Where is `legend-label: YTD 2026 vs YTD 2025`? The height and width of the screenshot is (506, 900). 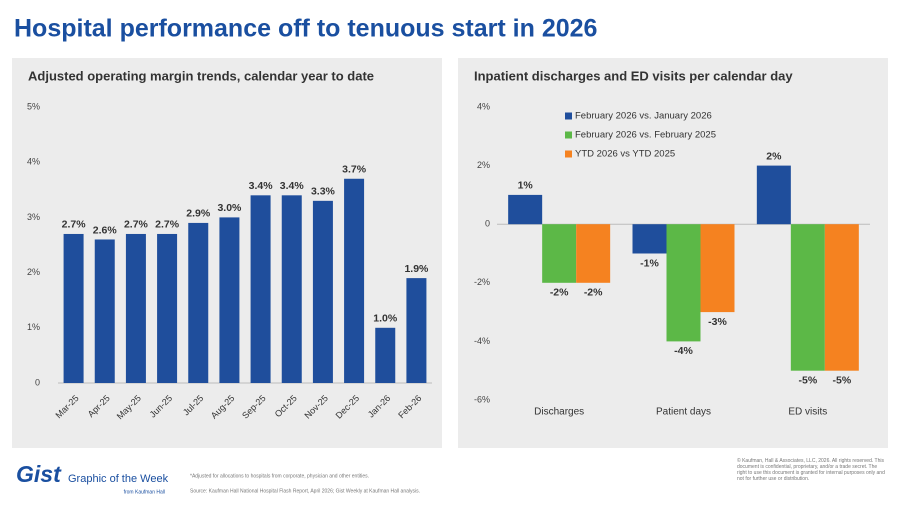 legend-label: YTD 2026 vs YTD 2025 is located at coordinates (625, 154).